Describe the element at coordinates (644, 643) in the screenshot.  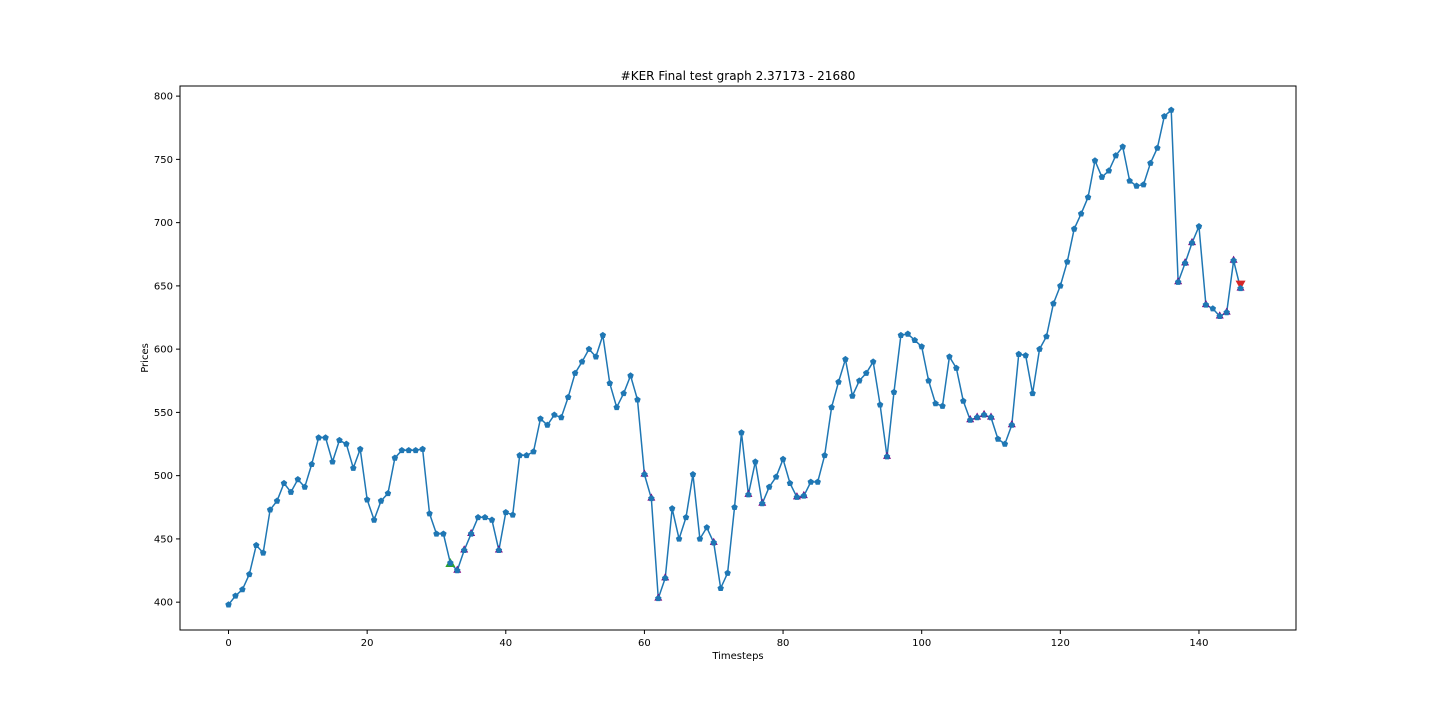
I see `x-tick-label: 60` at that location.